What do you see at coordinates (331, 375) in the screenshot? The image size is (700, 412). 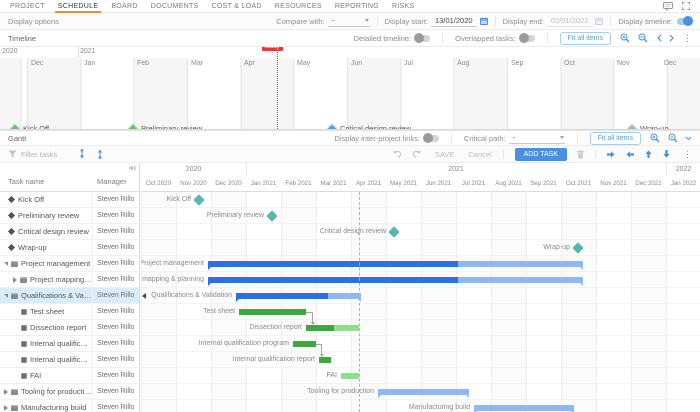 I see `bar-label: FAI` at bounding box center [331, 375].